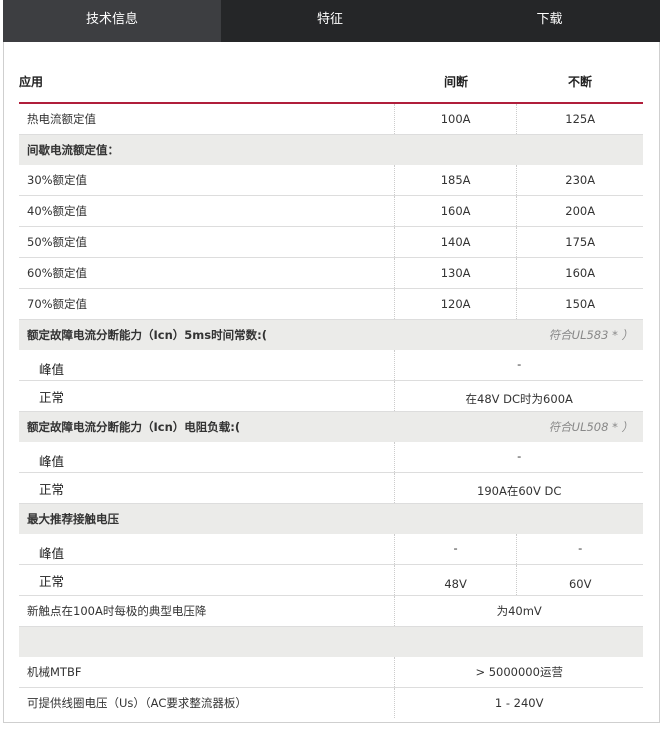 Image resolution: width=663 pixels, height=729 pixels. Describe the element at coordinates (579, 180) in the screenshot. I see `continuous-value: 230A` at that location.